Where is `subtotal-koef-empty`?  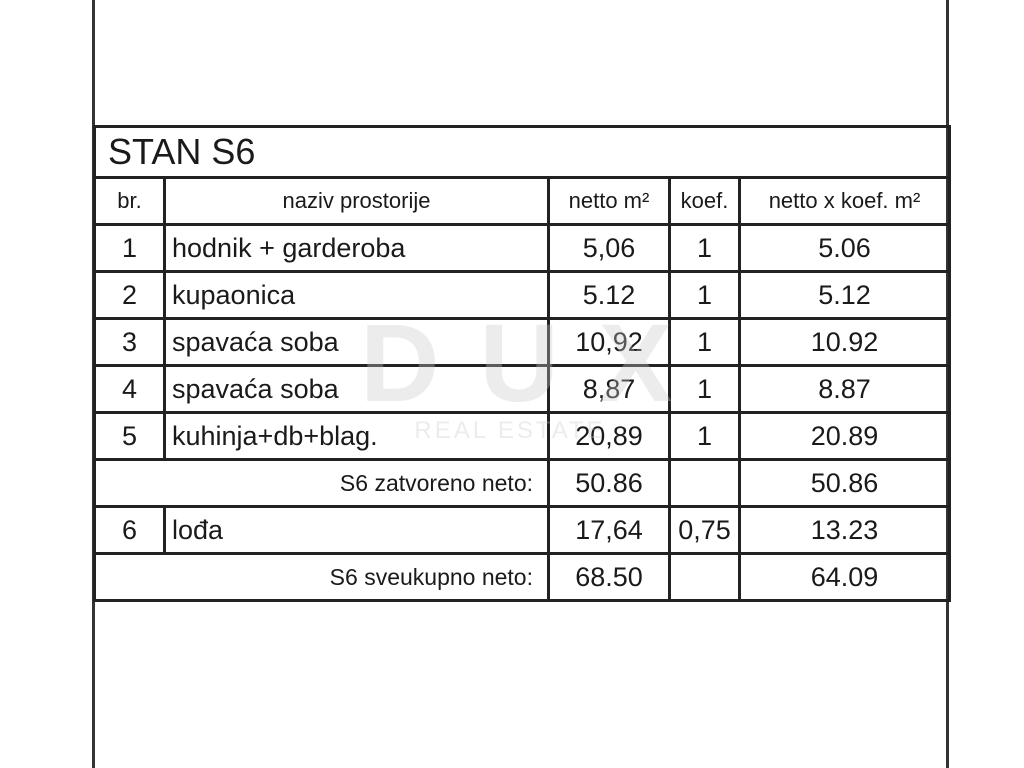
subtotal-koef-empty is located at coordinates (704, 483).